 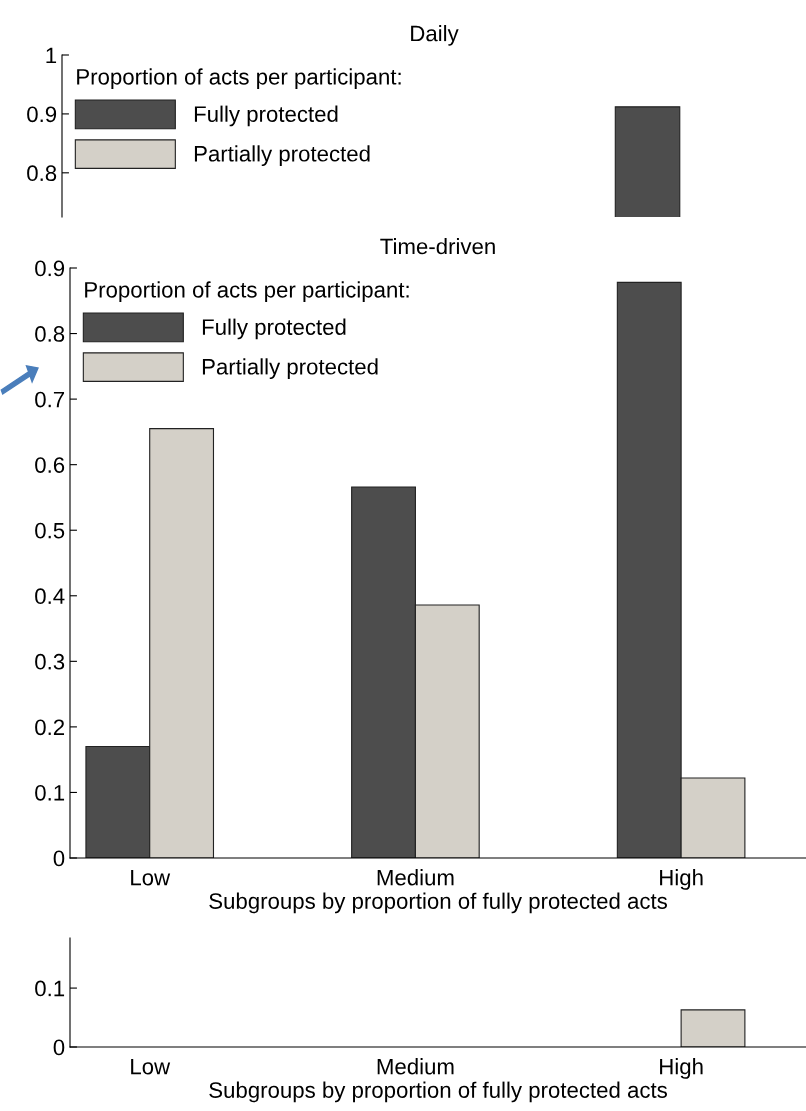 I want to click on y-tick-label: 1, so click(x=51, y=55).